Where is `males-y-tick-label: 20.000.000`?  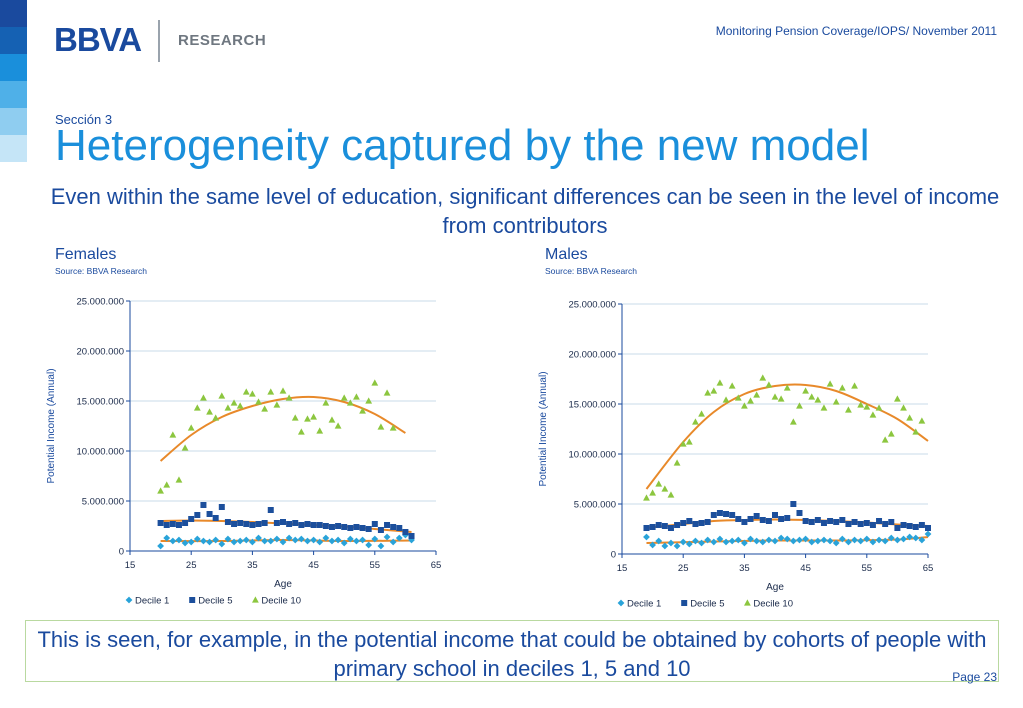
males-y-tick-label: 20.000.000 is located at coordinates (592, 355).